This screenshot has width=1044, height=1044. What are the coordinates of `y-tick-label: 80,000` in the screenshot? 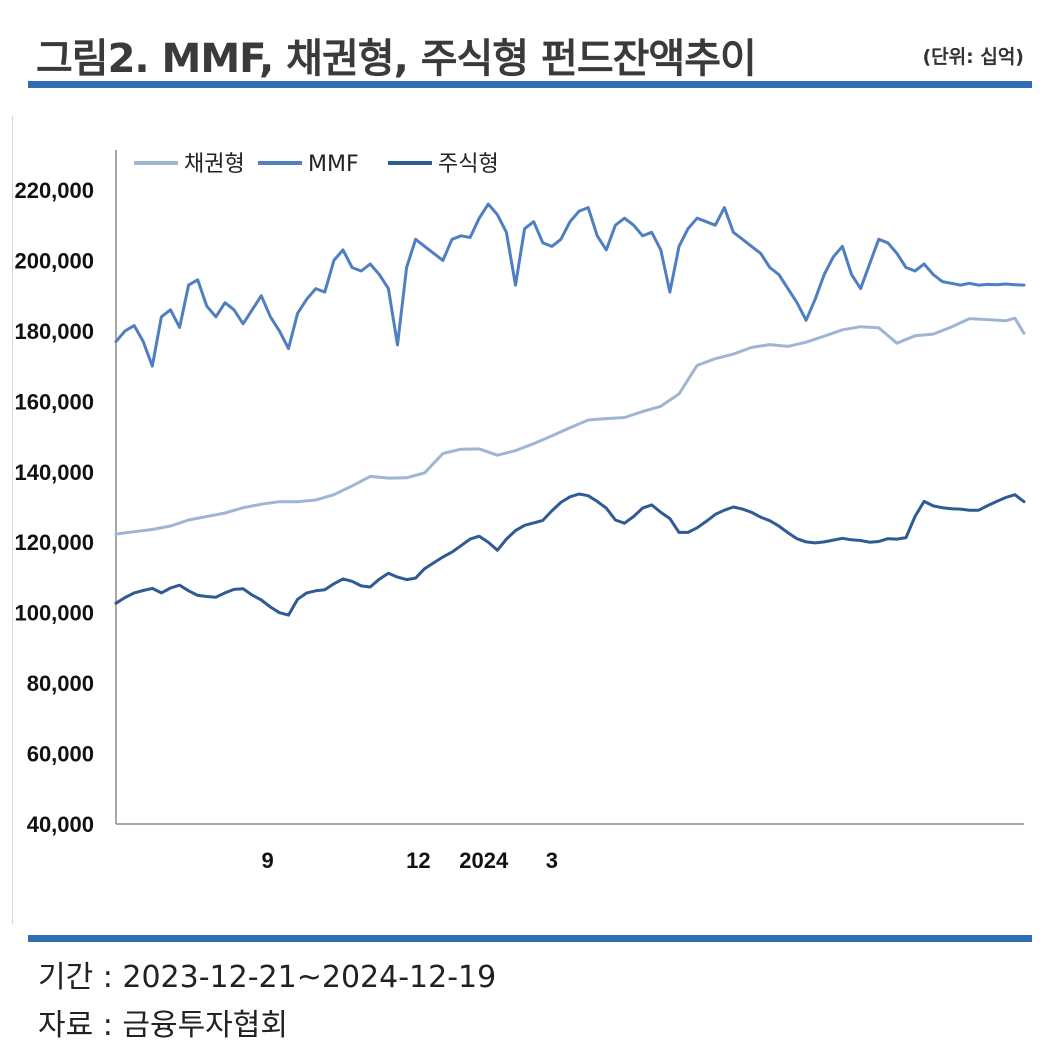 It's located at (60, 683).